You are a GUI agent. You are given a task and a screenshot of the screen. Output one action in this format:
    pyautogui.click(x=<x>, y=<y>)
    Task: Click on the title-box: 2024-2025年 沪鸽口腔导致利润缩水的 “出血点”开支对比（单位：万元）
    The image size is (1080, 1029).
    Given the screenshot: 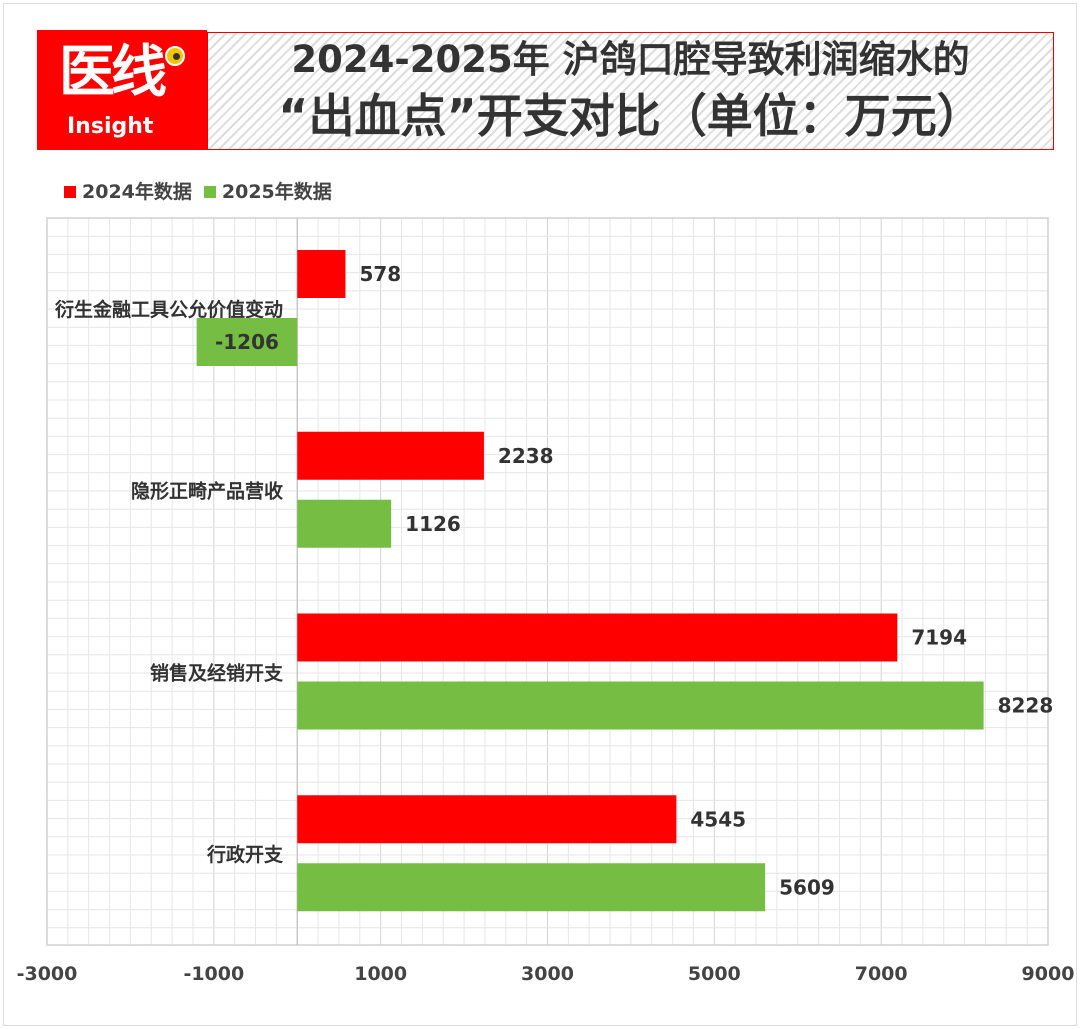 What is the action you would take?
    pyautogui.click(x=630, y=91)
    